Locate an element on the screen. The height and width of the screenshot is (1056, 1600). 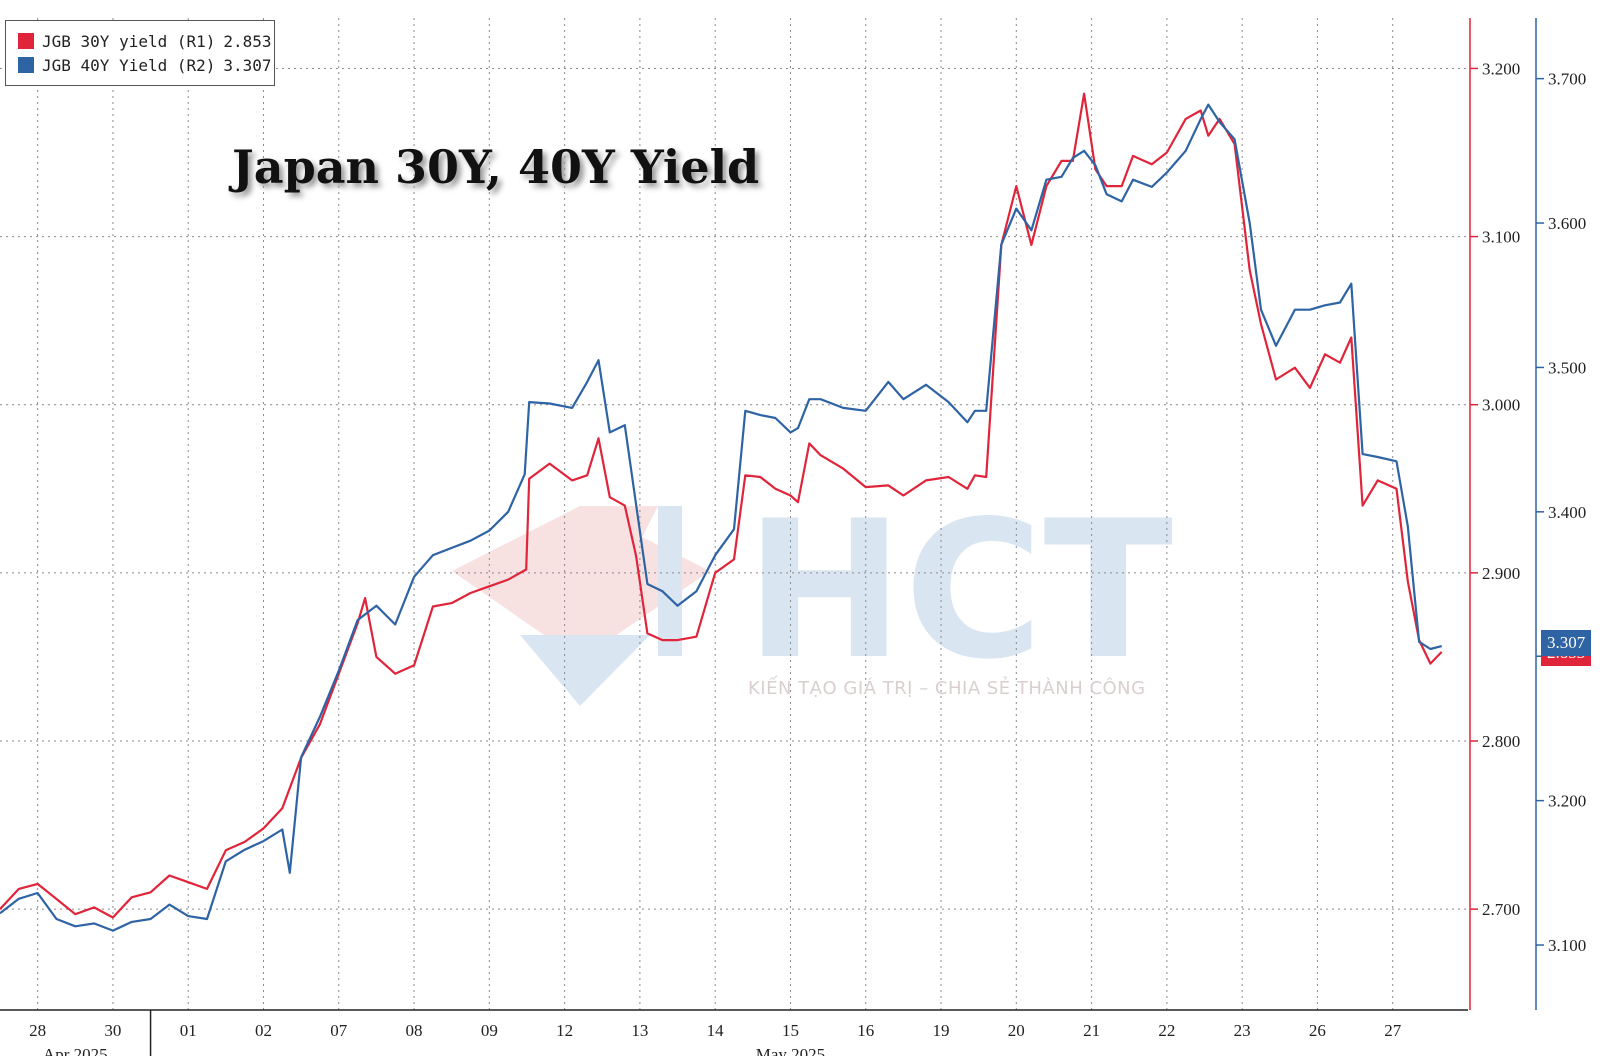
x-tick-label: 19 is located at coordinates (941, 1030).